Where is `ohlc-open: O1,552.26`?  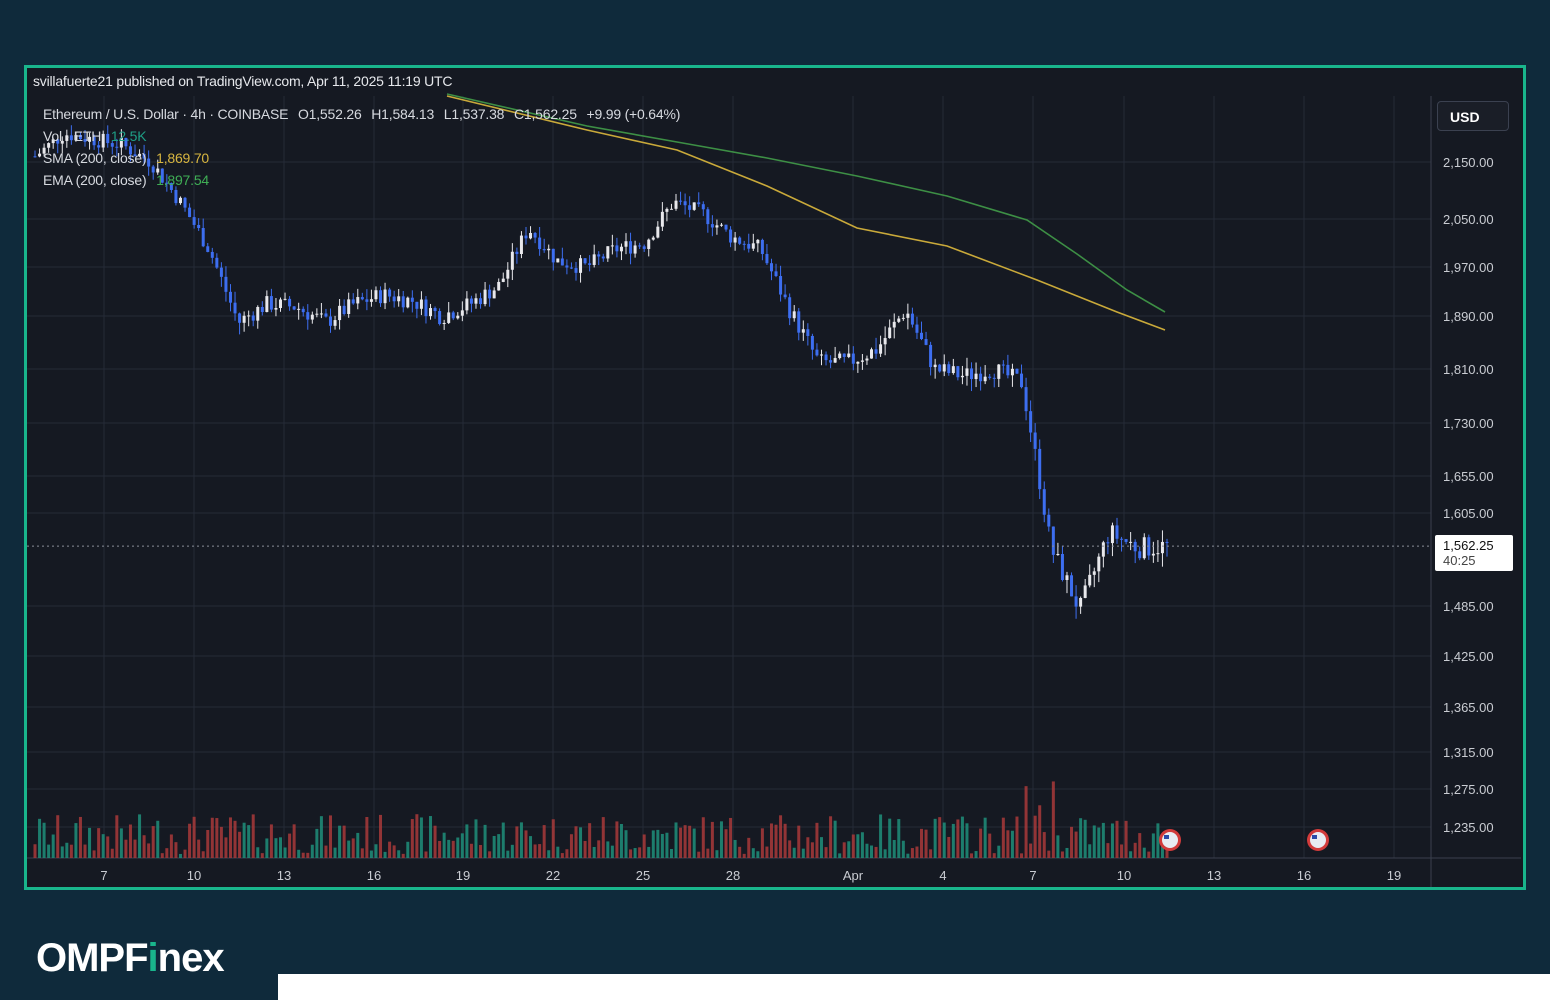 ohlc-open: O1,552.26 is located at coordinates (329, 114).